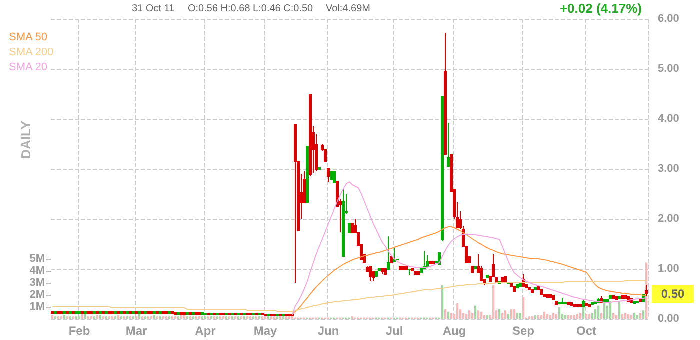  I want to click on x-tick-label: Jul, so click(395, 331).